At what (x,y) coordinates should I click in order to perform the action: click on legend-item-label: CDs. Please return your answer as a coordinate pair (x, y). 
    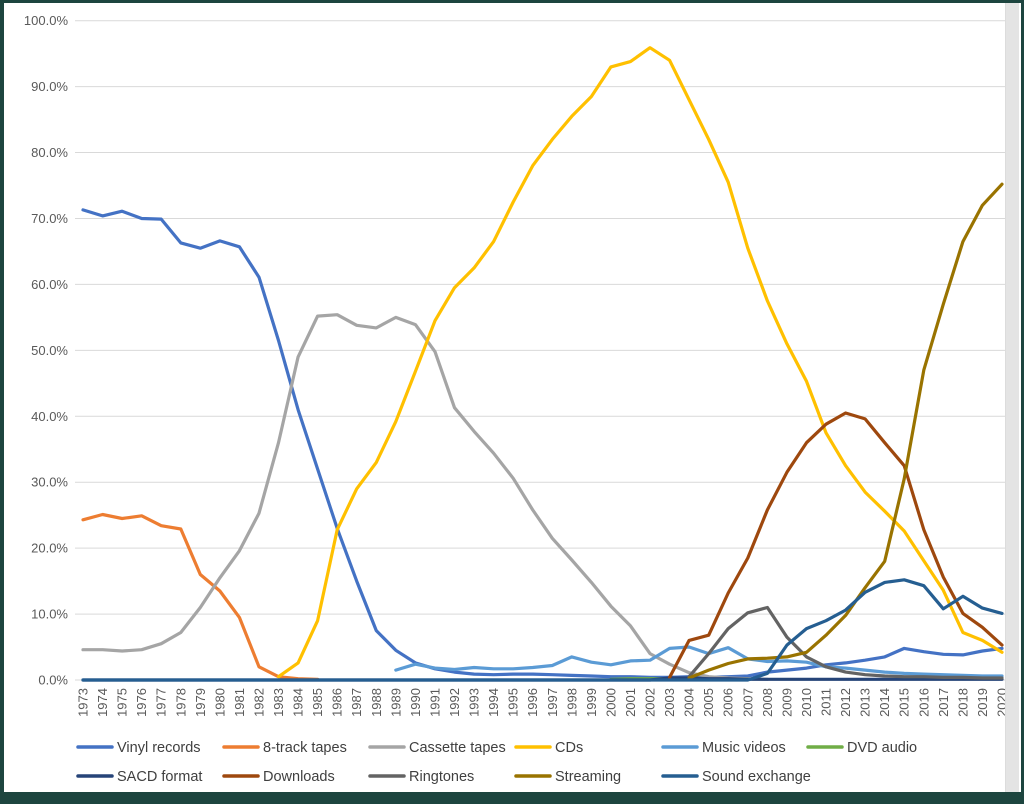
    Looking at the image, I should click on (569, 748).